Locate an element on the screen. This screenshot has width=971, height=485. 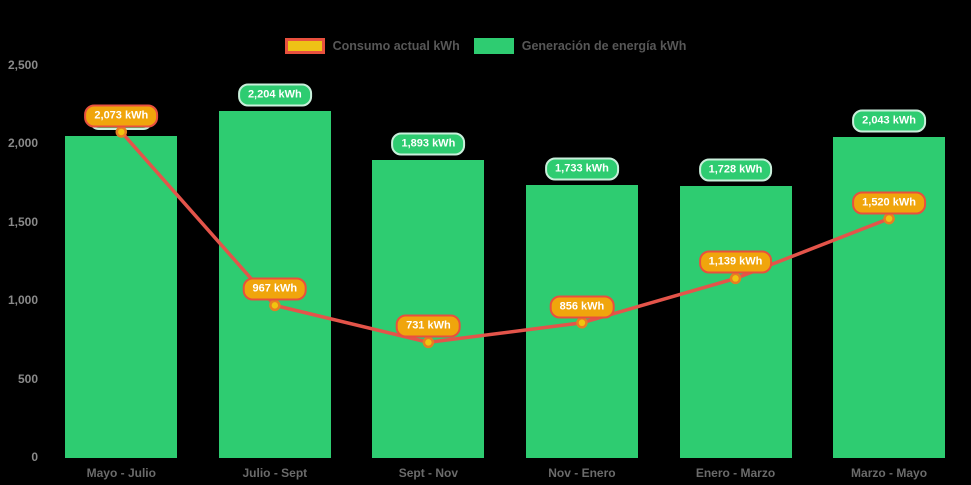
generation-value-label: 1,893 kWh is located at coordinates (428, 144).